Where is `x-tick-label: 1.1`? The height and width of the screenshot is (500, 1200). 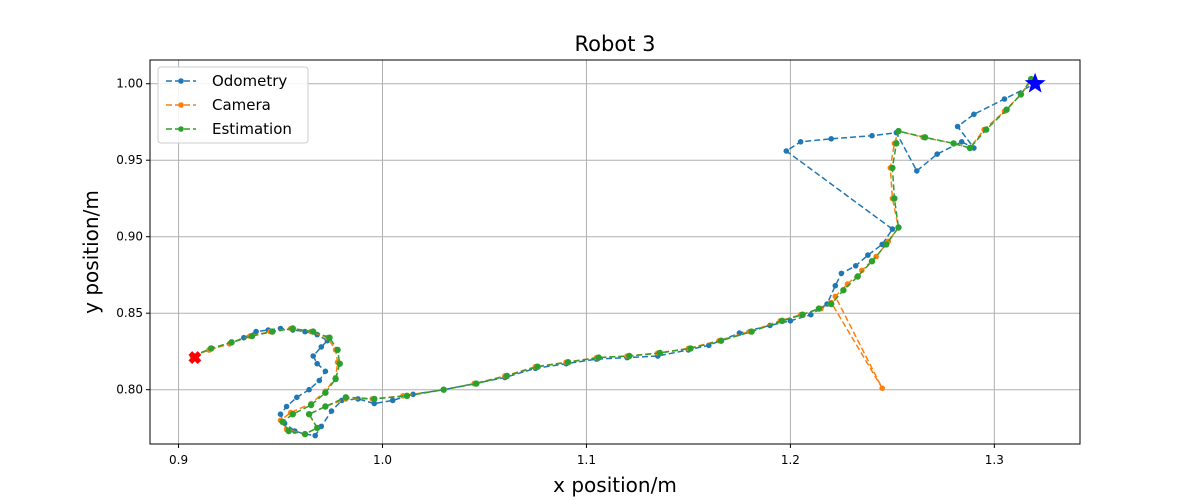 x-tick-label: 1.1 is located at coordinates (586, 460).